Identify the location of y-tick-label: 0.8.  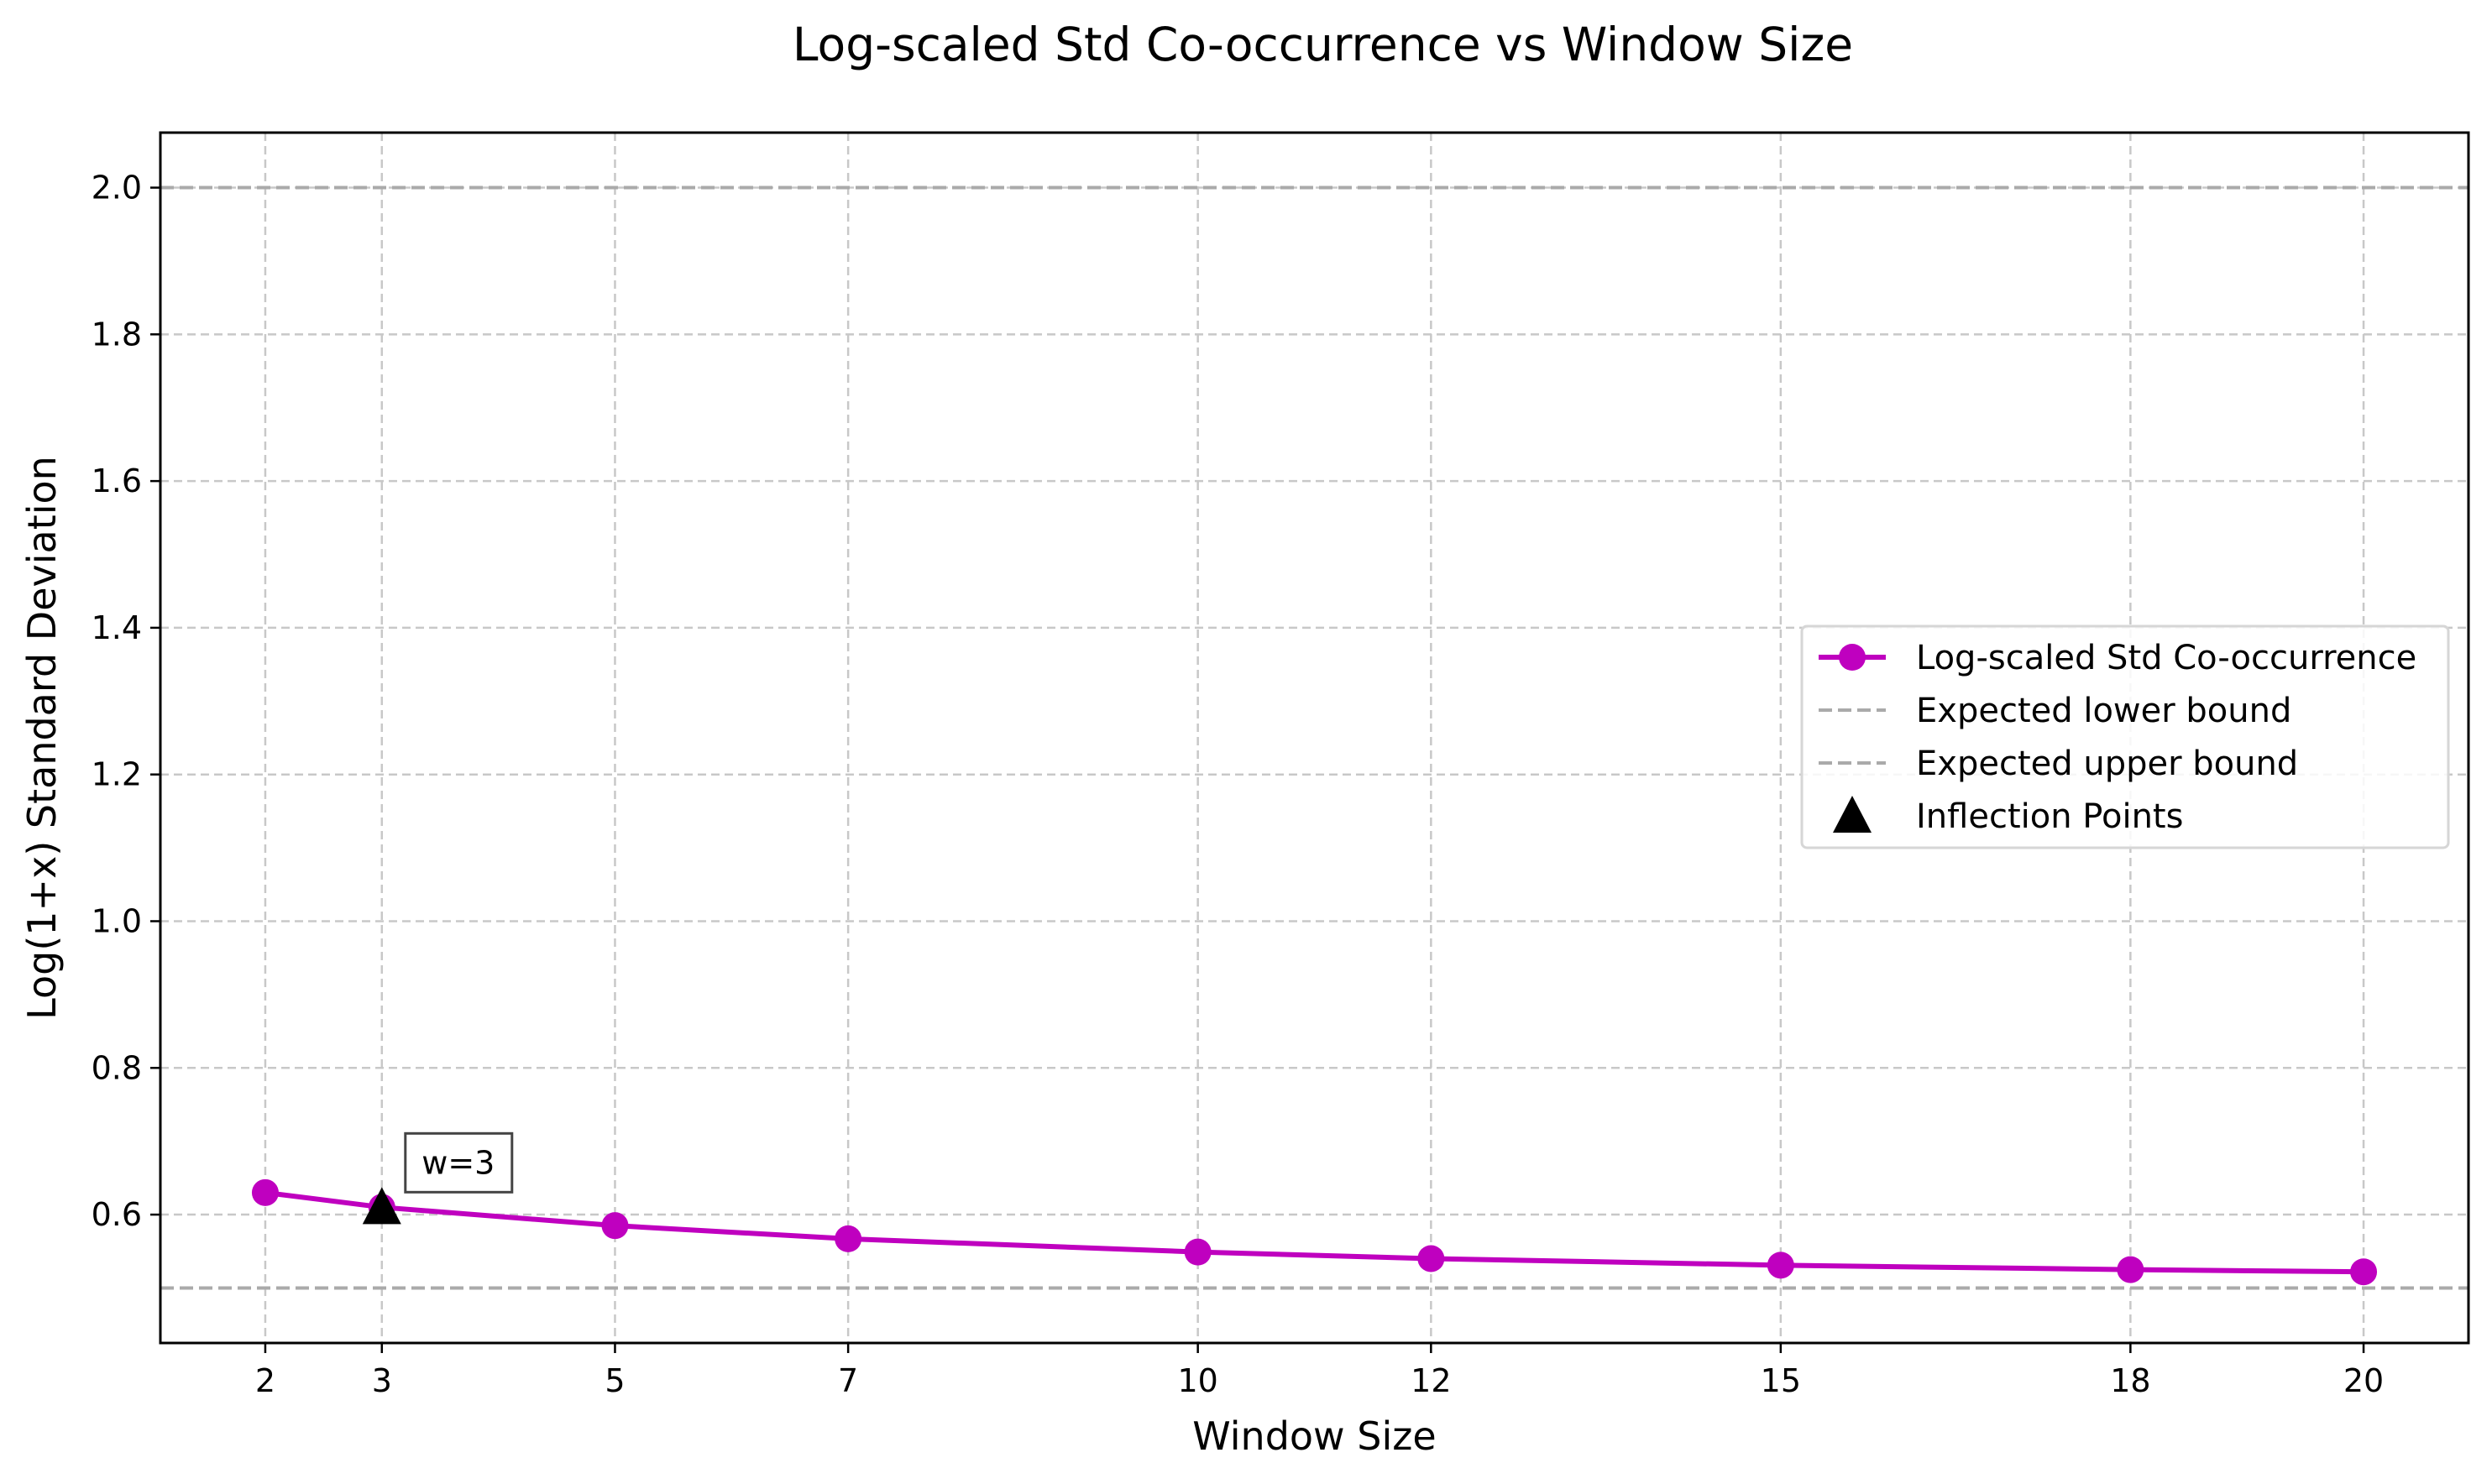
(117, 1067).